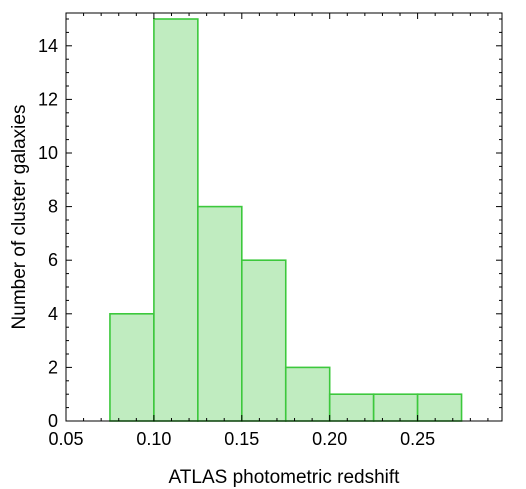  Describe the element at coordinates (153, 439) in the screenshot. I see `x-tick-label: 0.10` at that location.